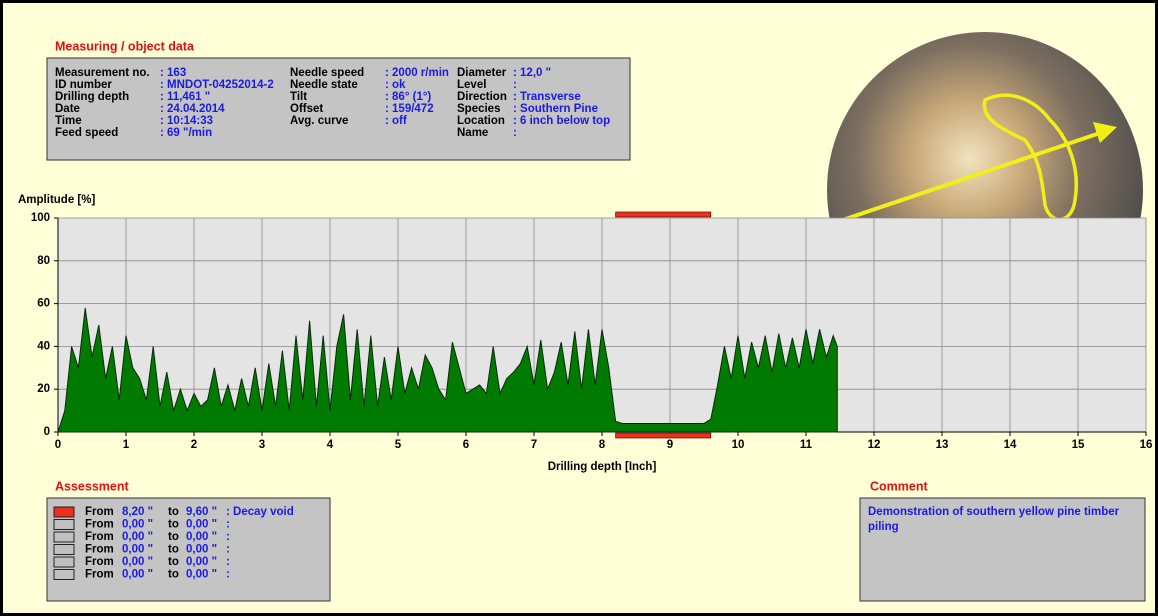  What do you see at coordinates (43, 346) in the screenshot?
I see `y-tick-label: 40` at bounding box center [43, 346].